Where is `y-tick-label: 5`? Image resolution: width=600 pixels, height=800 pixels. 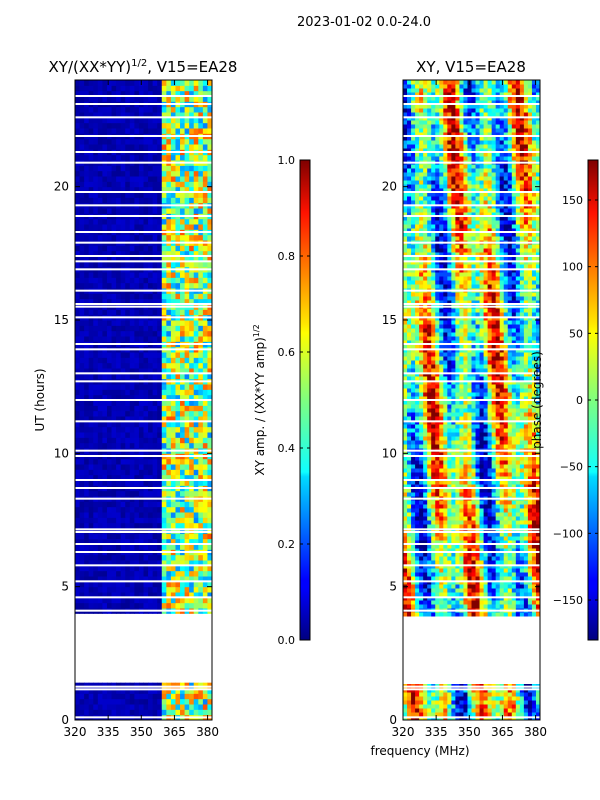
y-tick-label: 5 is located at coordinates (65, 587).